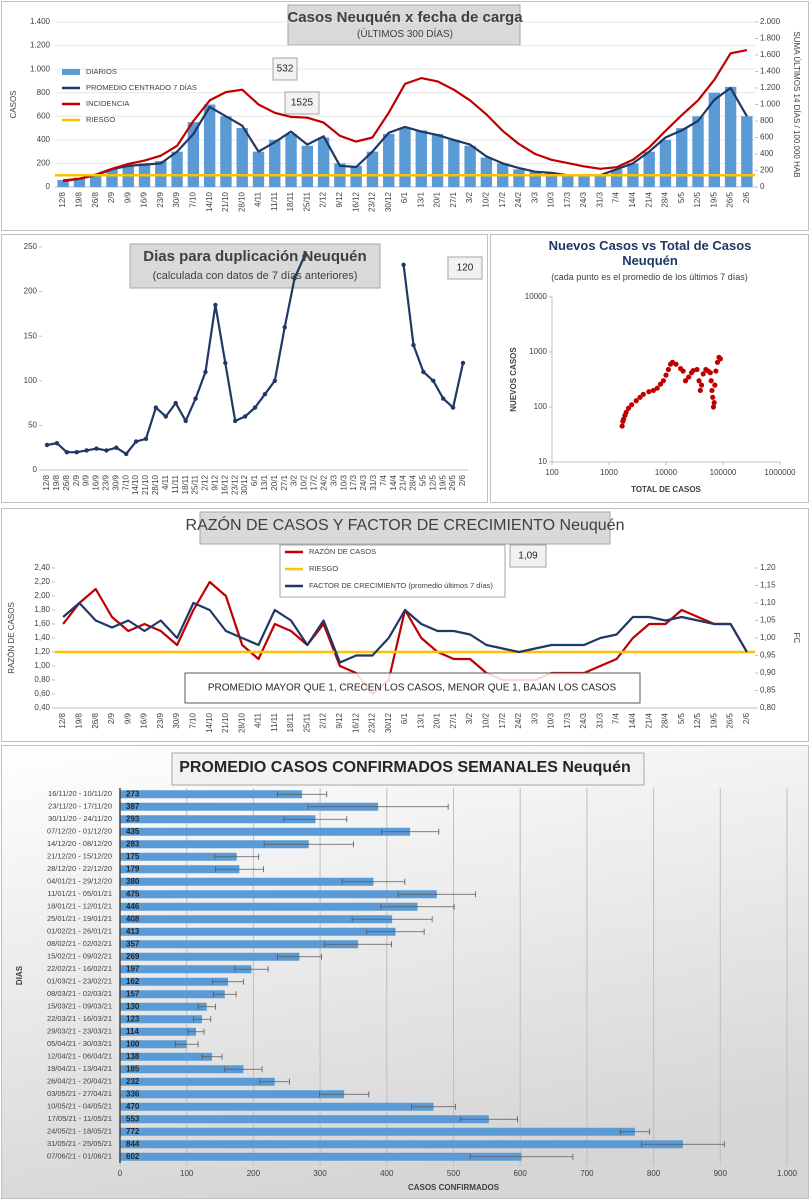  Describe the element at coordinates (649, 368) in the screenshot. I see `panel` at that location.